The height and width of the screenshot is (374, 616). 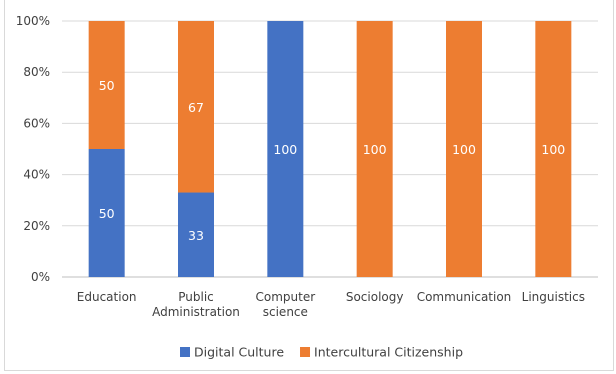 What do you see at coordinates (553, 297) in the screenshot?
I see `category-label: Linguistics` at bounding box center [553, 297].